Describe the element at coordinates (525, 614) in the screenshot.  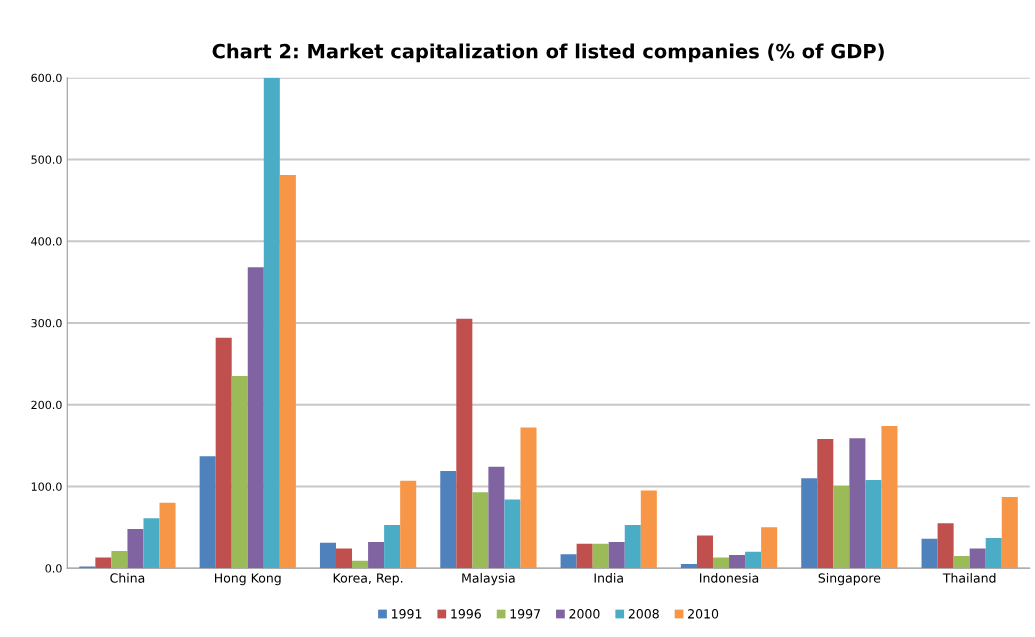
I see `legend-label: 1997` at that location.